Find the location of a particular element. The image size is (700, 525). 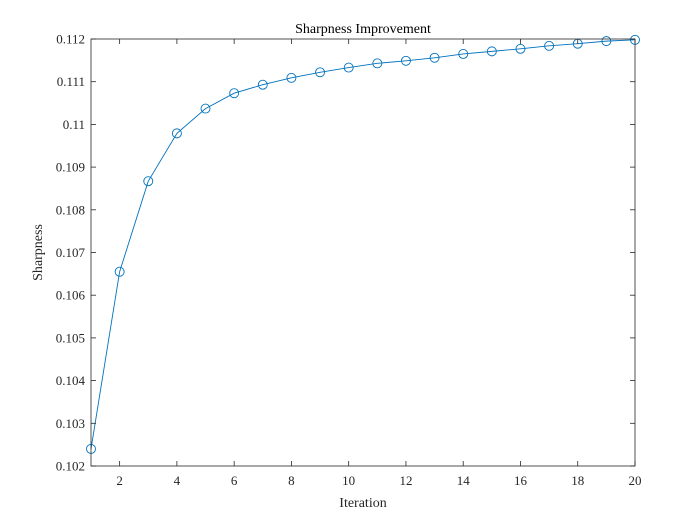

x-tick-label: 16 is located at coordinates (521, 480).